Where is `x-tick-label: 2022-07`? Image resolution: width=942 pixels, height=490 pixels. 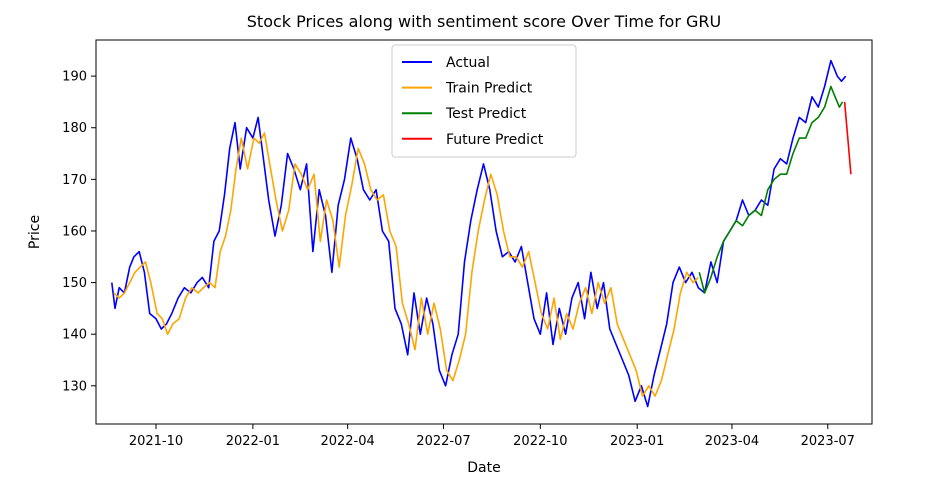 x-tick-label: 2022-07 is located at coordinates (443, 441).